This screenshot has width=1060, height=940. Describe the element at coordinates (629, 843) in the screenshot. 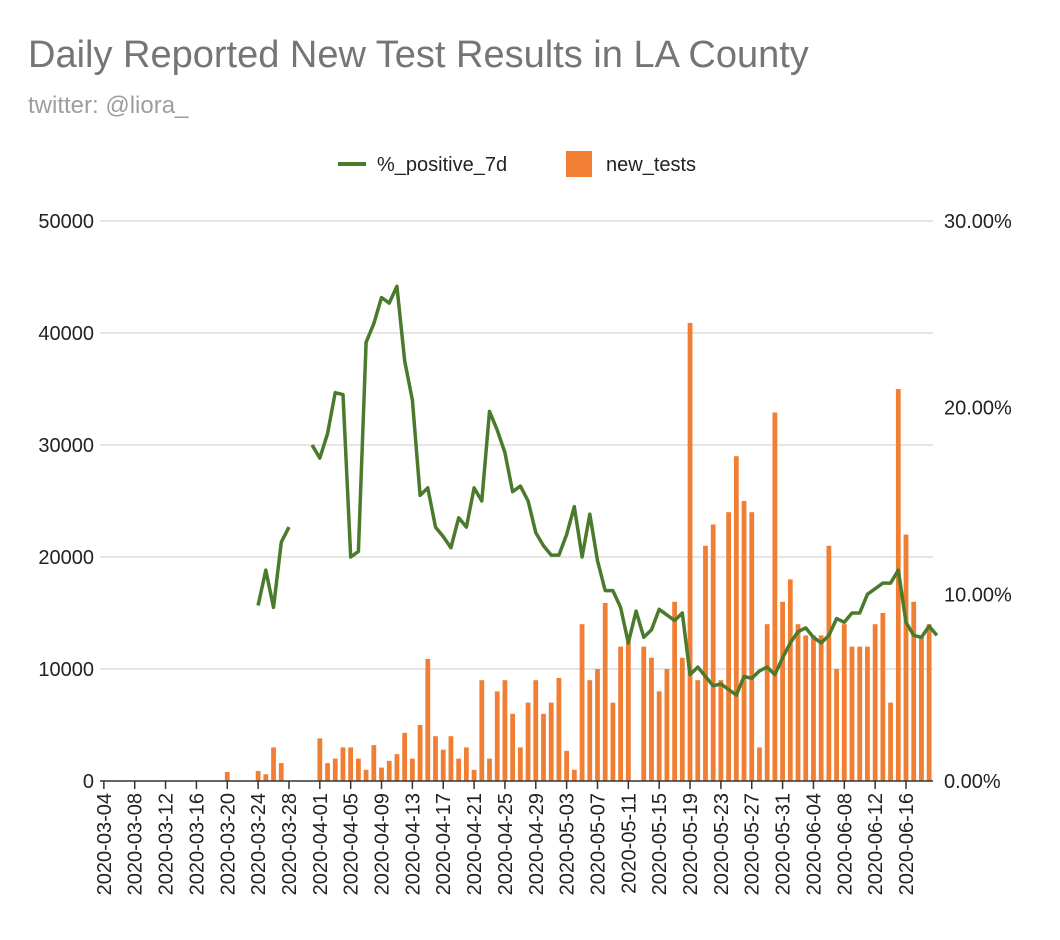

I see `x-tick-label: 2020-05-11` at that location.